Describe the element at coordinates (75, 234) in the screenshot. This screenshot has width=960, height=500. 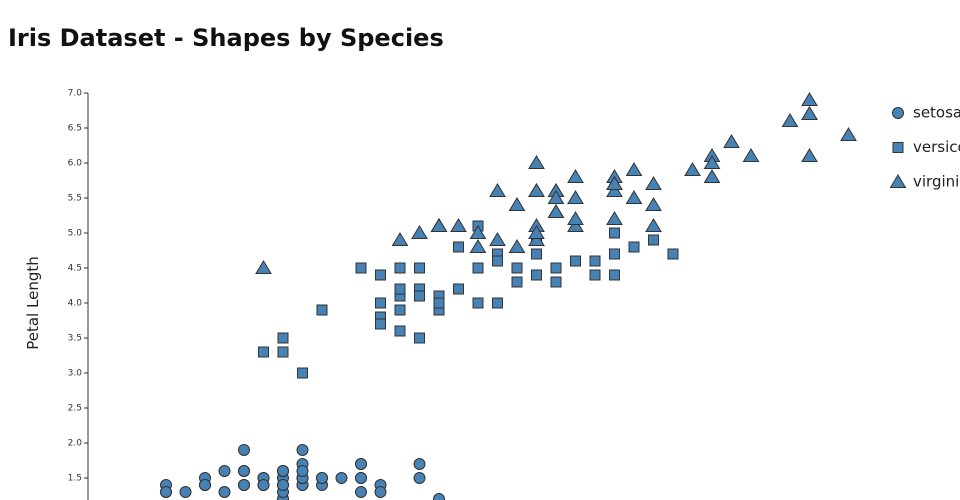
I see `y-tick-label: 5.0` at that location.